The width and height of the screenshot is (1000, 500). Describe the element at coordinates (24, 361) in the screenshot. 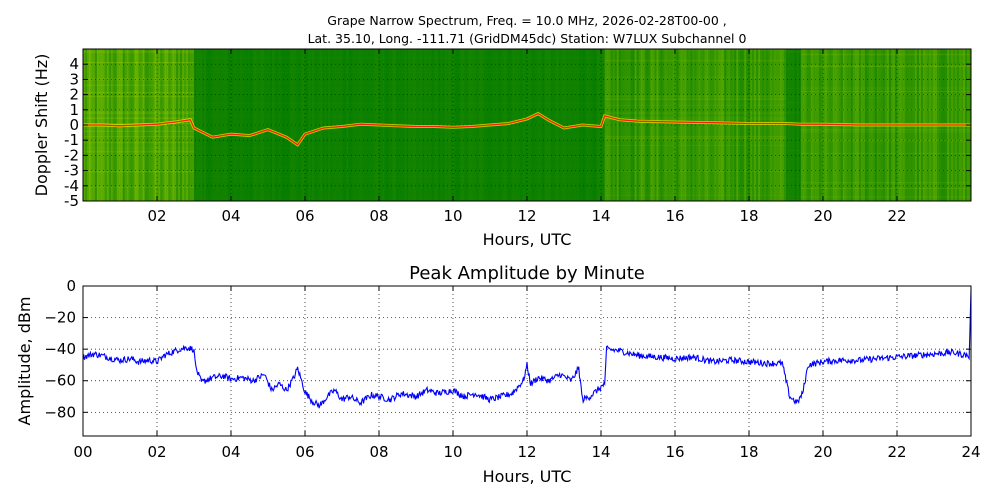

I see `amplitude-y-axis-label: Amplitude, dBm` at that location.